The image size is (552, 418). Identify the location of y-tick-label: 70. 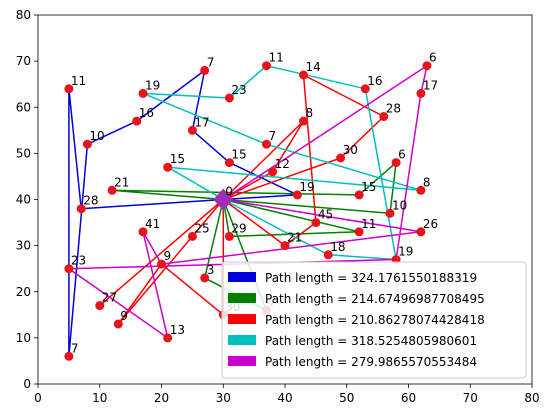
(23, 61).